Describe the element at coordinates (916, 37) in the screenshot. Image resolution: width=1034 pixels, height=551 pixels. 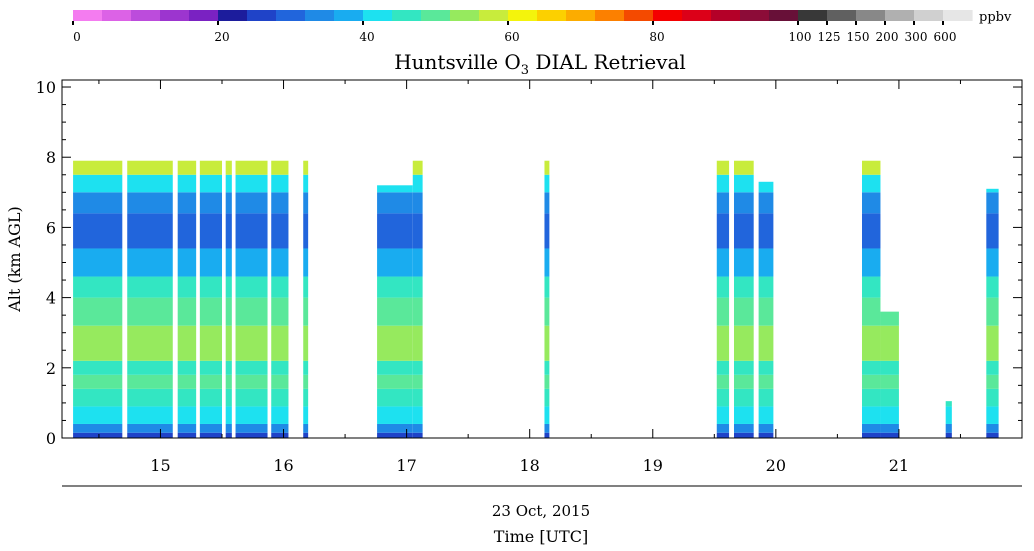
I see `colorbar-tick-label: 300` at that location.